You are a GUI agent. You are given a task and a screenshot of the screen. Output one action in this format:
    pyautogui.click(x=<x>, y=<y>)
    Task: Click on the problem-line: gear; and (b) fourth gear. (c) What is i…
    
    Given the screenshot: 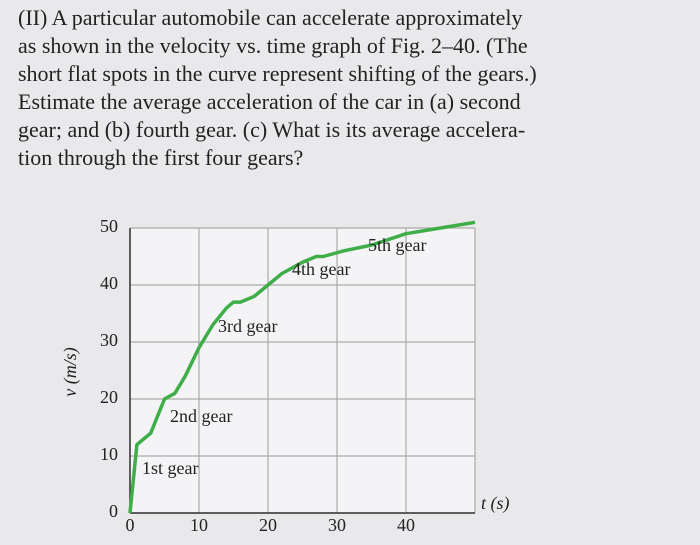 What is the action you would take?
    pyautogui.click(x=271, y=129)
    